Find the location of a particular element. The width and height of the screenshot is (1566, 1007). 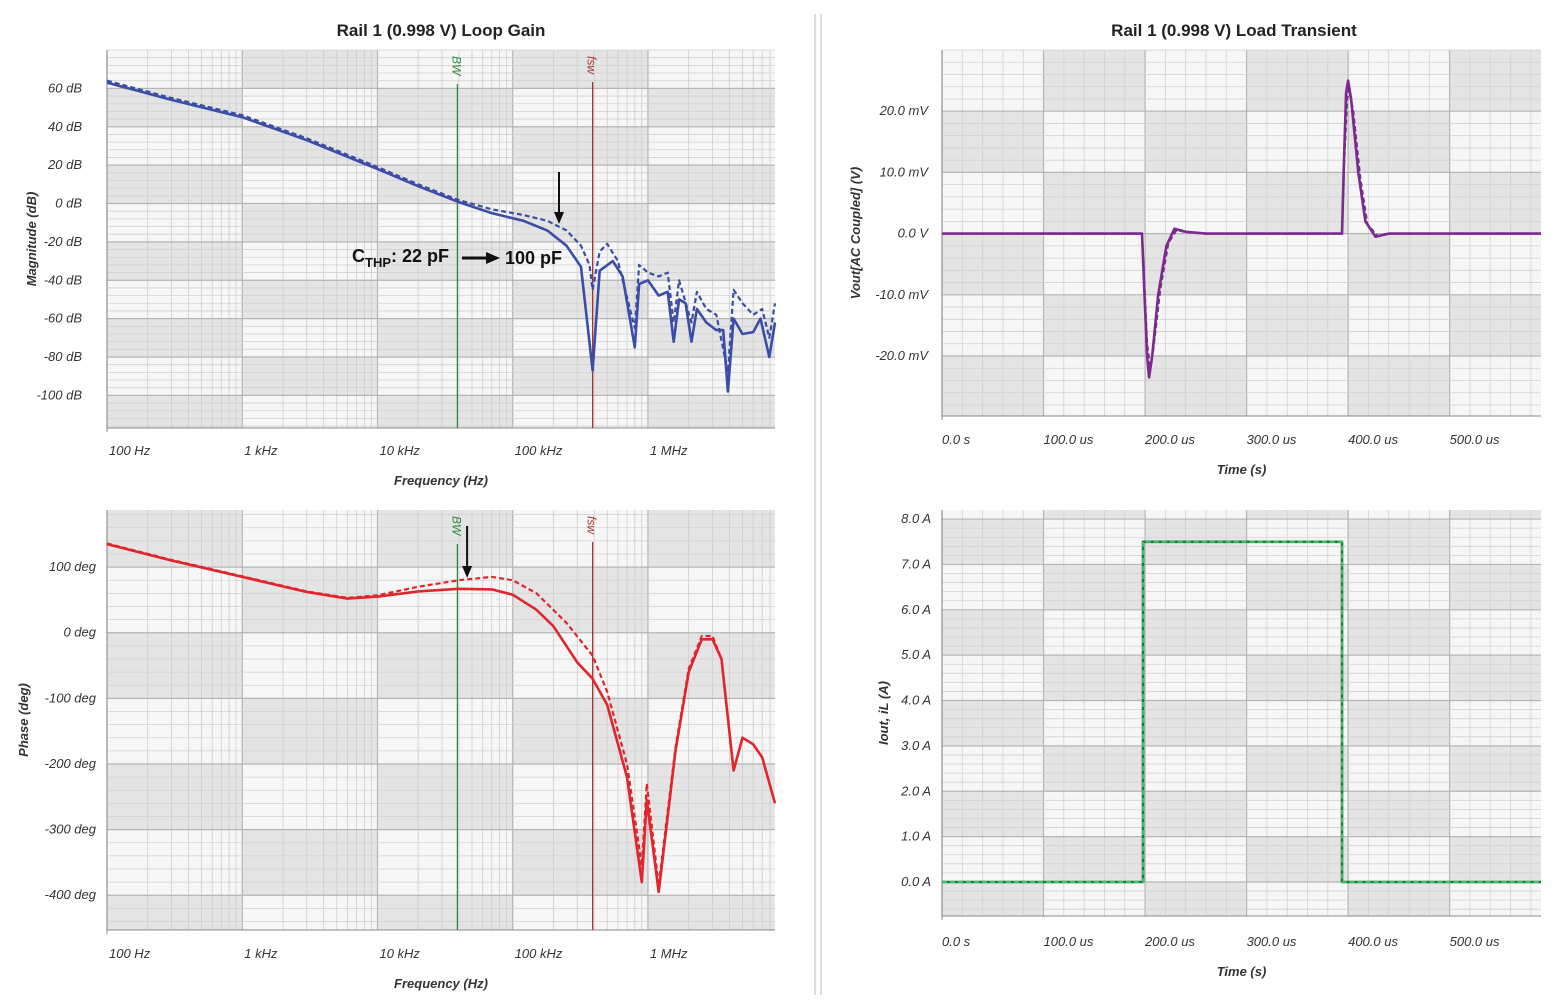

x-tick-label: 300.0 us is located at coordinates (1272, 439).